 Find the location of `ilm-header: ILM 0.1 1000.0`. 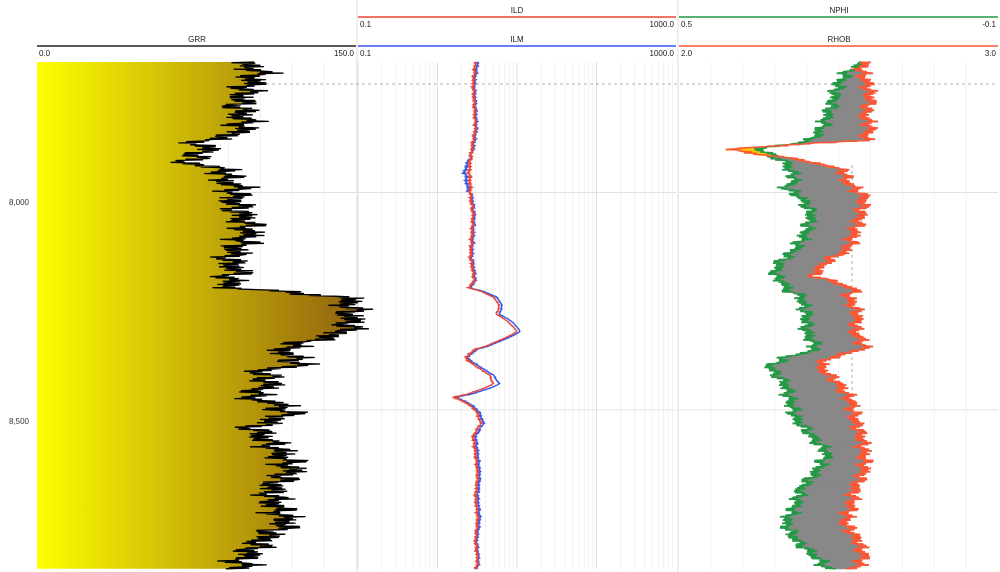

ilm-header: ILM 0.1 1000.0 is located at coordinates (517, 46).